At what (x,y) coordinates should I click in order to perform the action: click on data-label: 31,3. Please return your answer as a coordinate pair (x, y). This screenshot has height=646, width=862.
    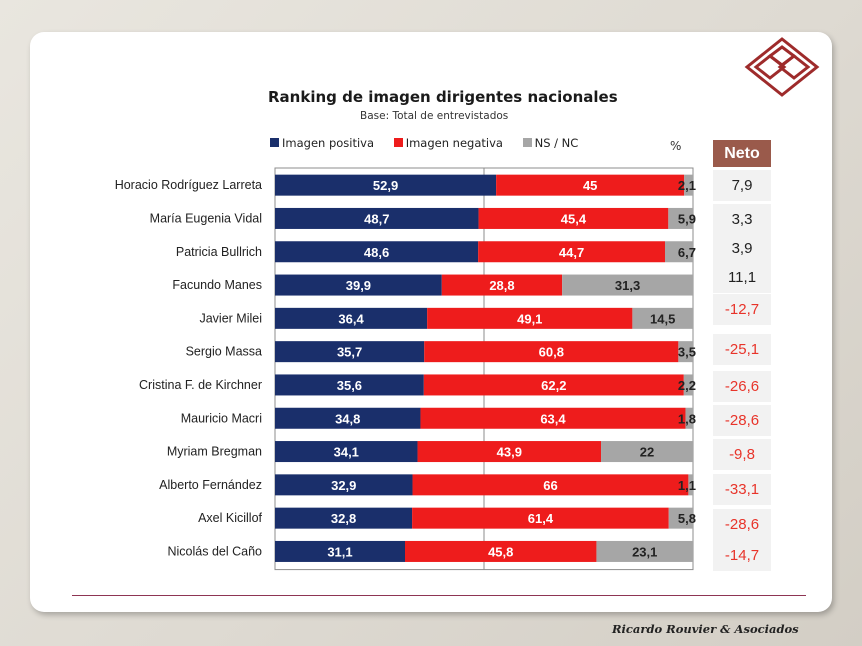
    Looking at the image, I should click on (627, 285).